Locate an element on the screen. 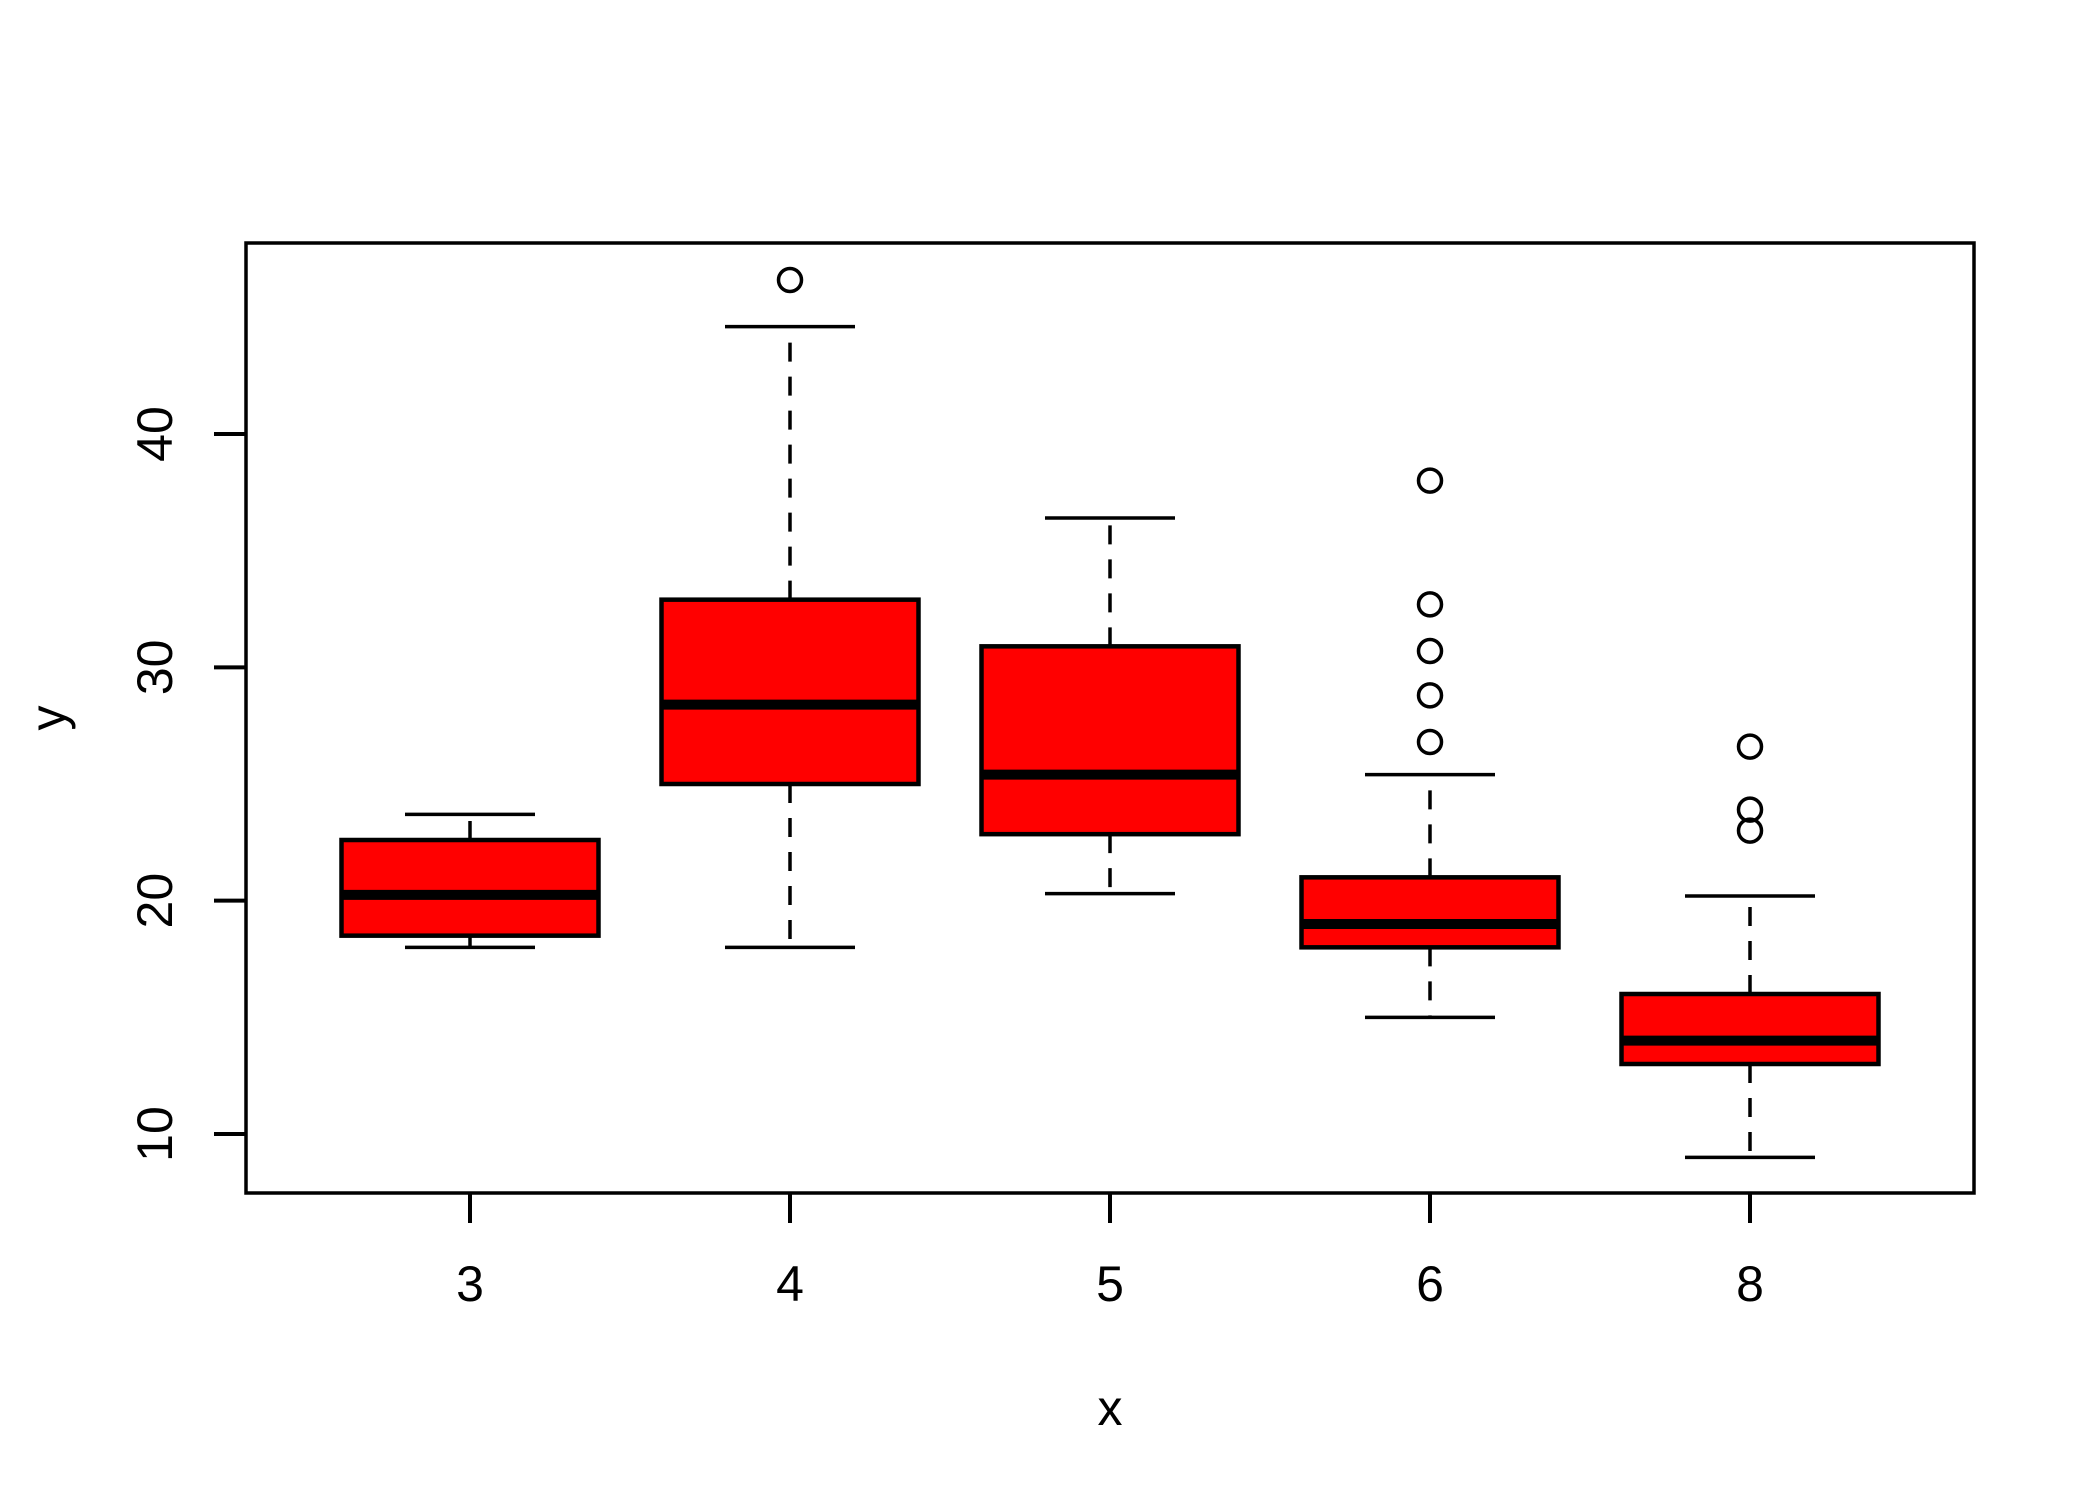 The image size is (2100, 1500). y-axis: 10 20 30 40 is located at coordinates (186, 784).